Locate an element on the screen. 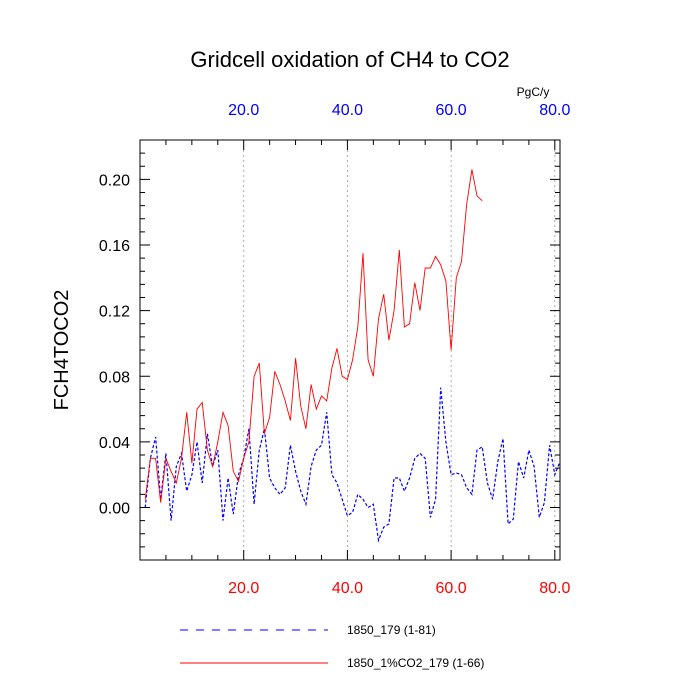 The image size is (700, 700). x-tick-label: 80.0 is located at coordinates (554, 588).